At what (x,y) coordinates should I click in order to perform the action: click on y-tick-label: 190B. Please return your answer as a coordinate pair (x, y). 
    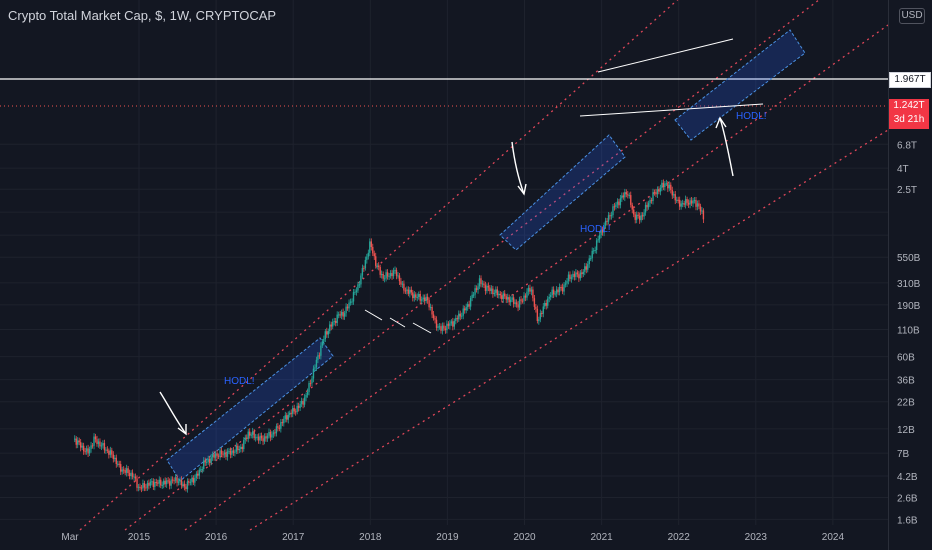
    Looking at the image, I should click on (909, 306).